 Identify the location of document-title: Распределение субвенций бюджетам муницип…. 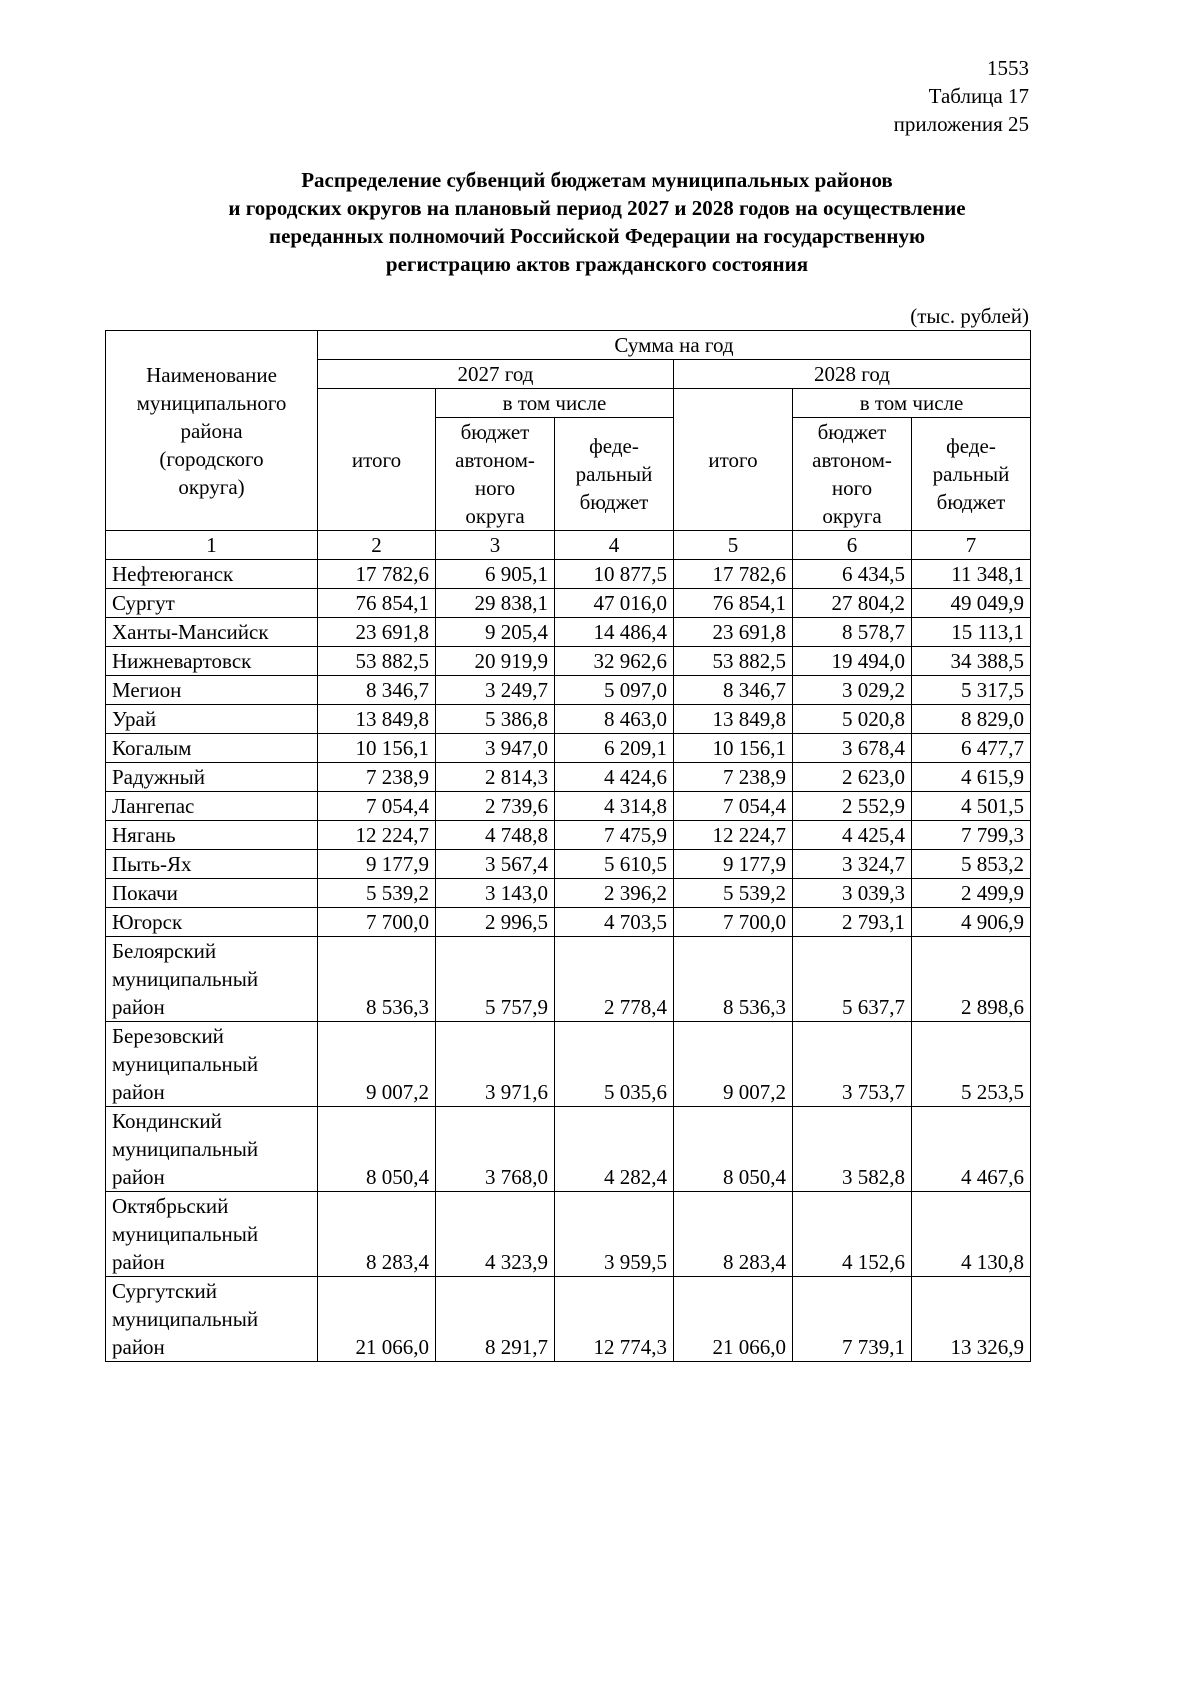
(597, 222).